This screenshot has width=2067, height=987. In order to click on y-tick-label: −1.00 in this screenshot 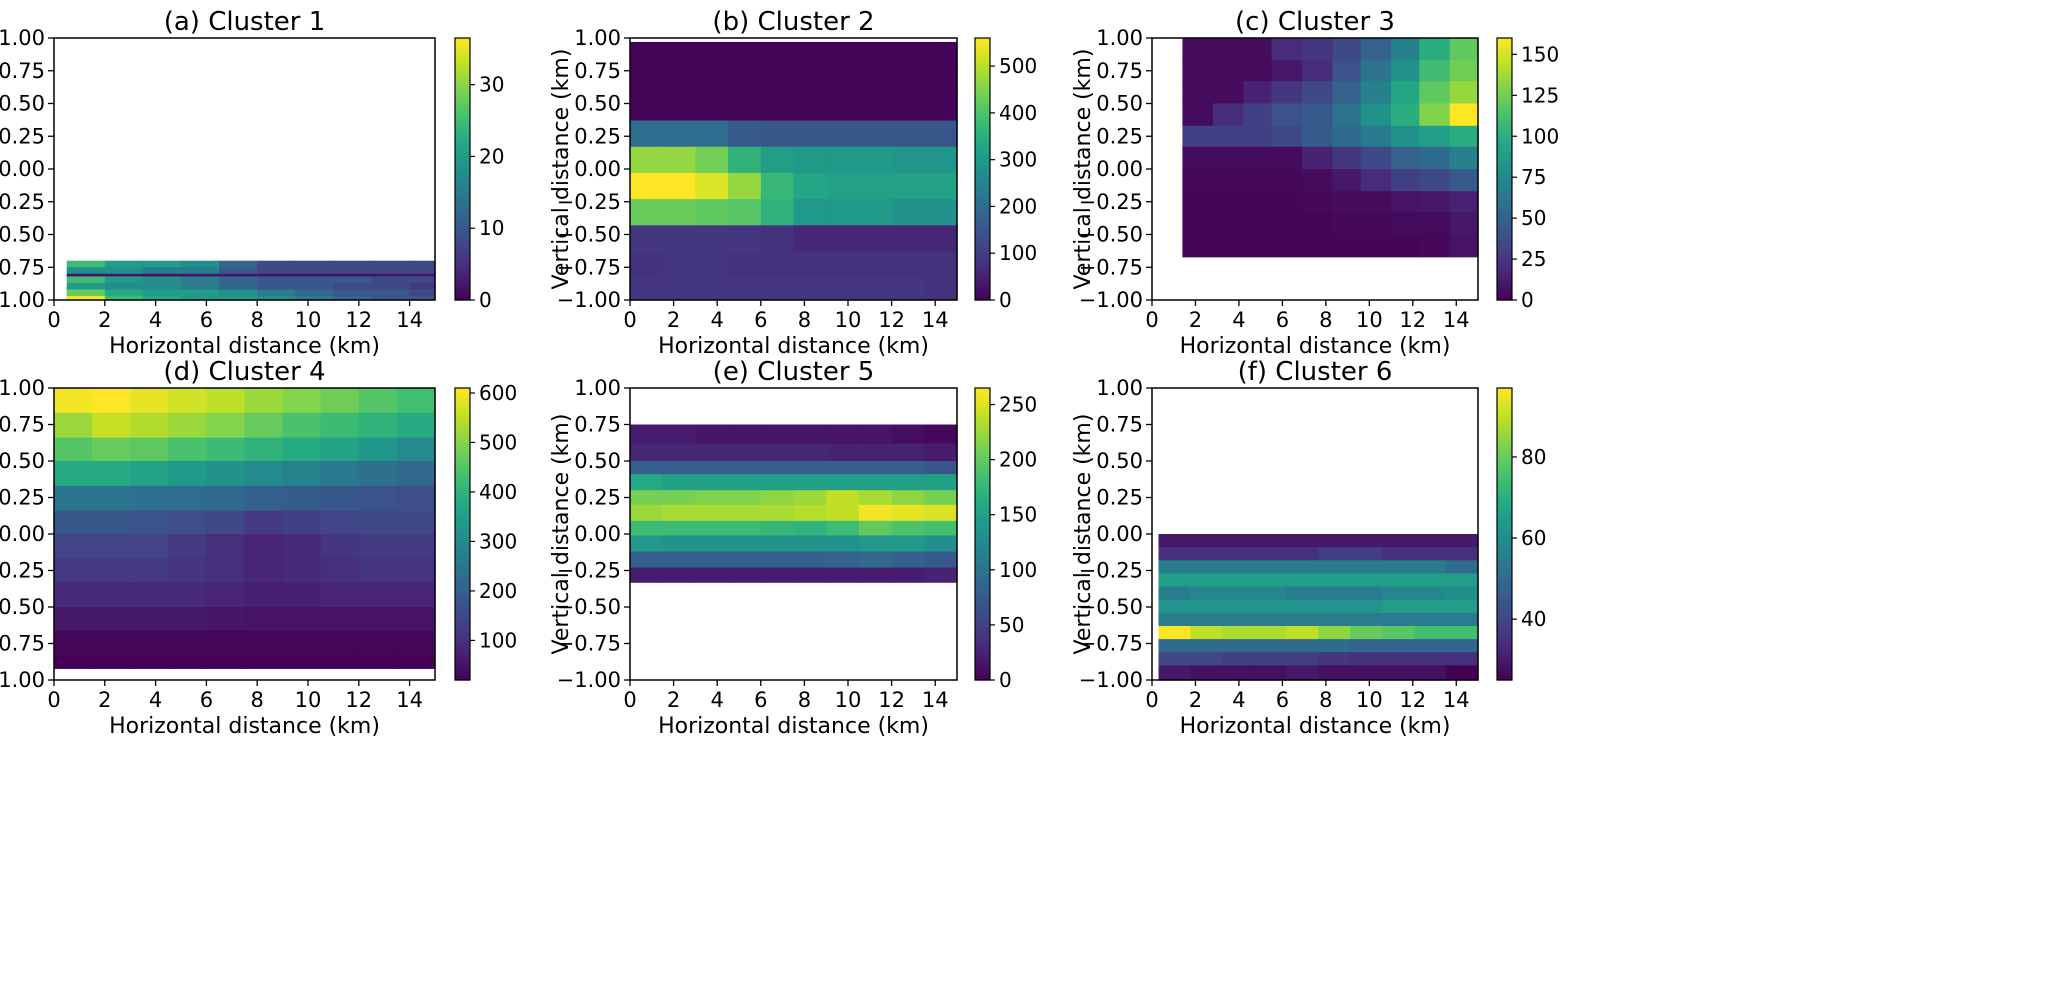, I will do `click(589, 680)`.